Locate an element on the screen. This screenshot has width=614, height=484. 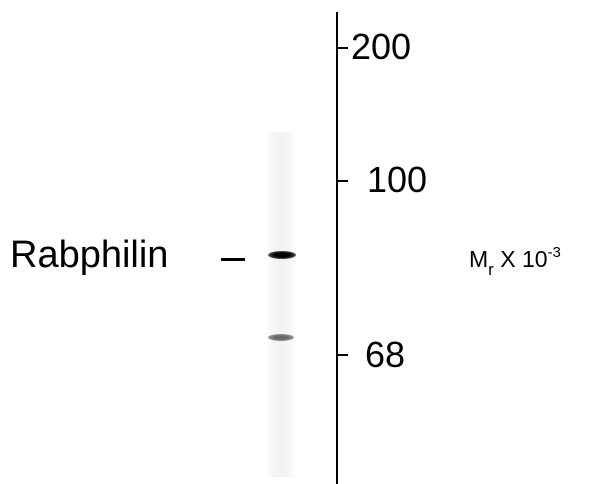
marker-label-68: 68 is located at coordinates (385, 354).